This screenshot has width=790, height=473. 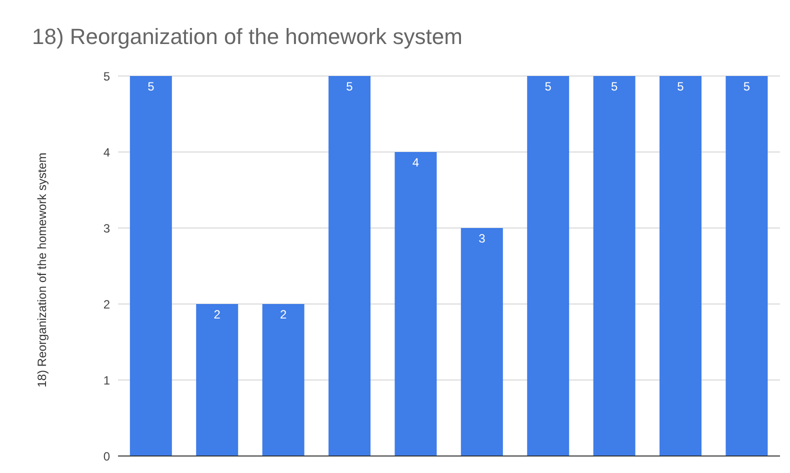 I want to click on data-label: 3, so click(x=482, y=239).